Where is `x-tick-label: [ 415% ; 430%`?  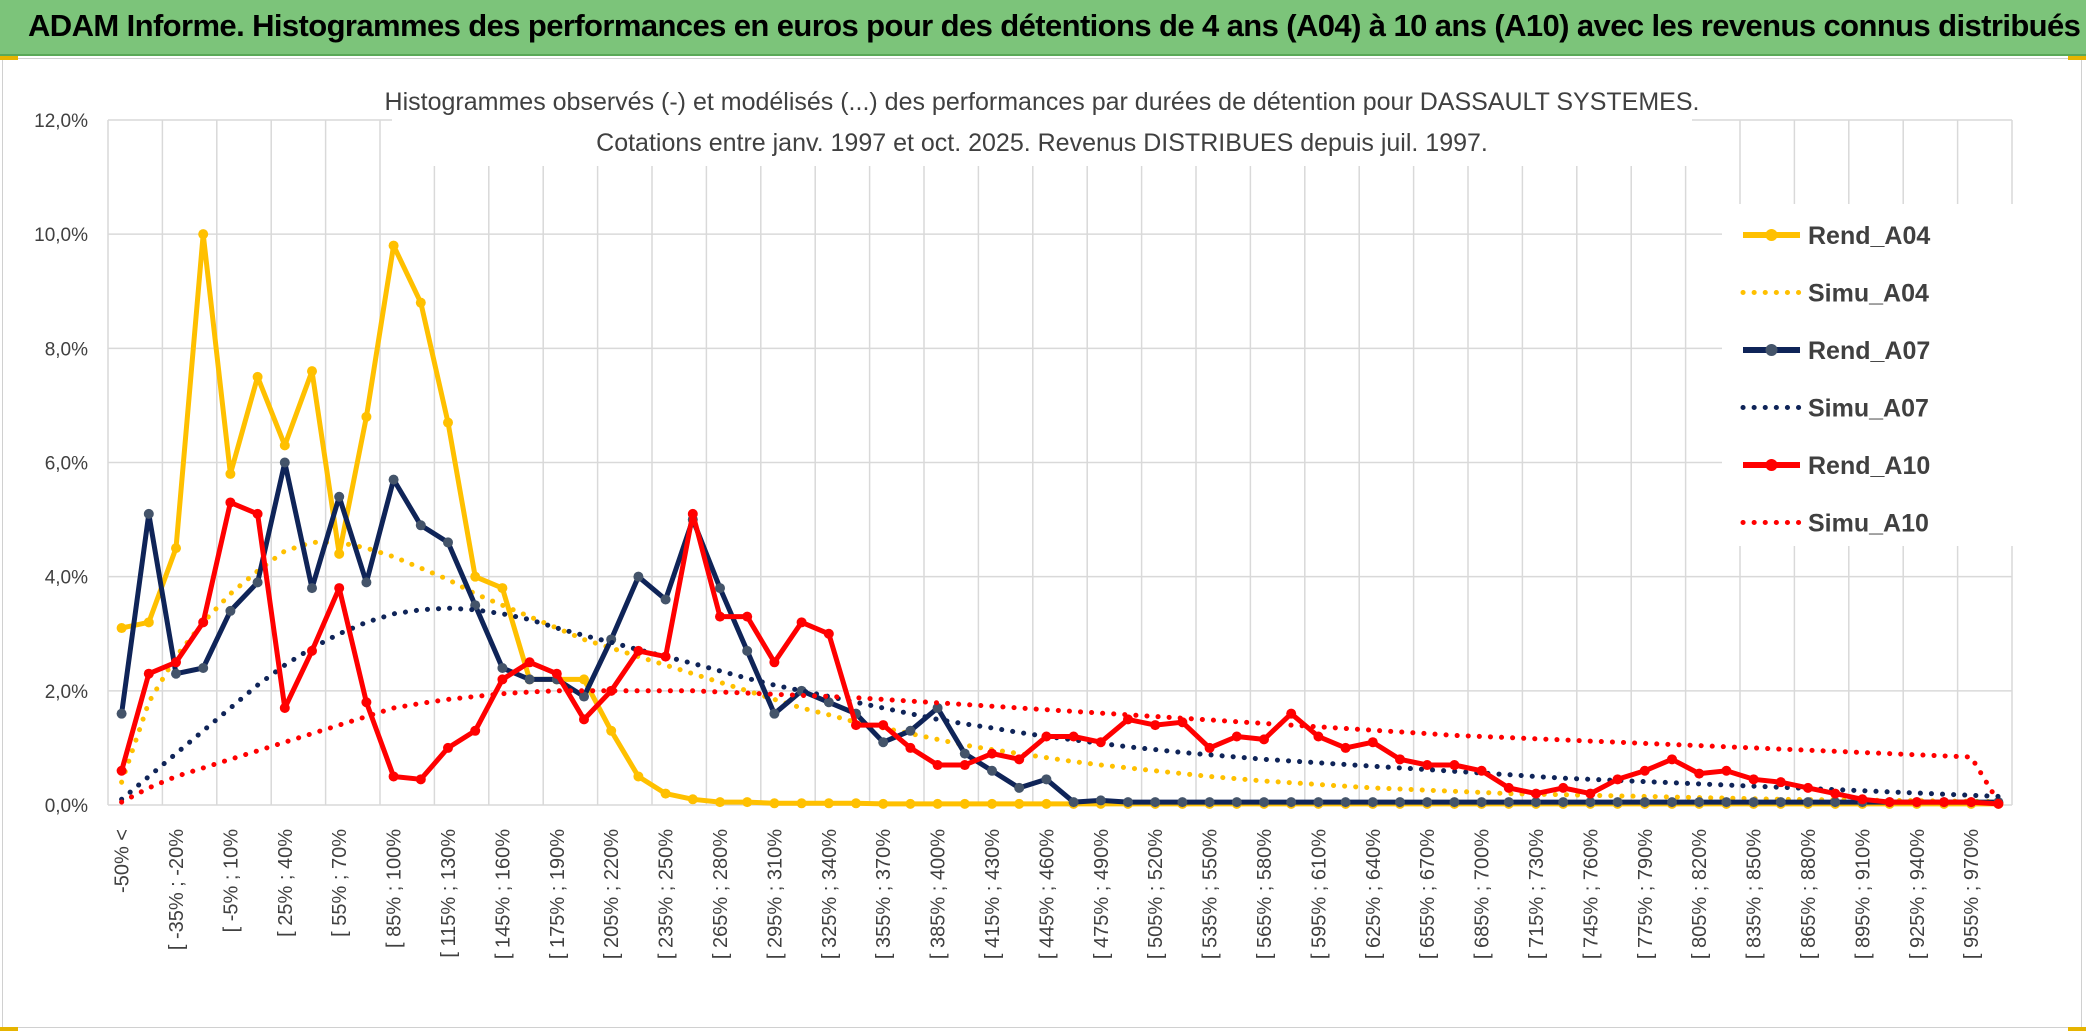 x-tick-label: [ 415% ; 430% is located at coordinates (993, 894).